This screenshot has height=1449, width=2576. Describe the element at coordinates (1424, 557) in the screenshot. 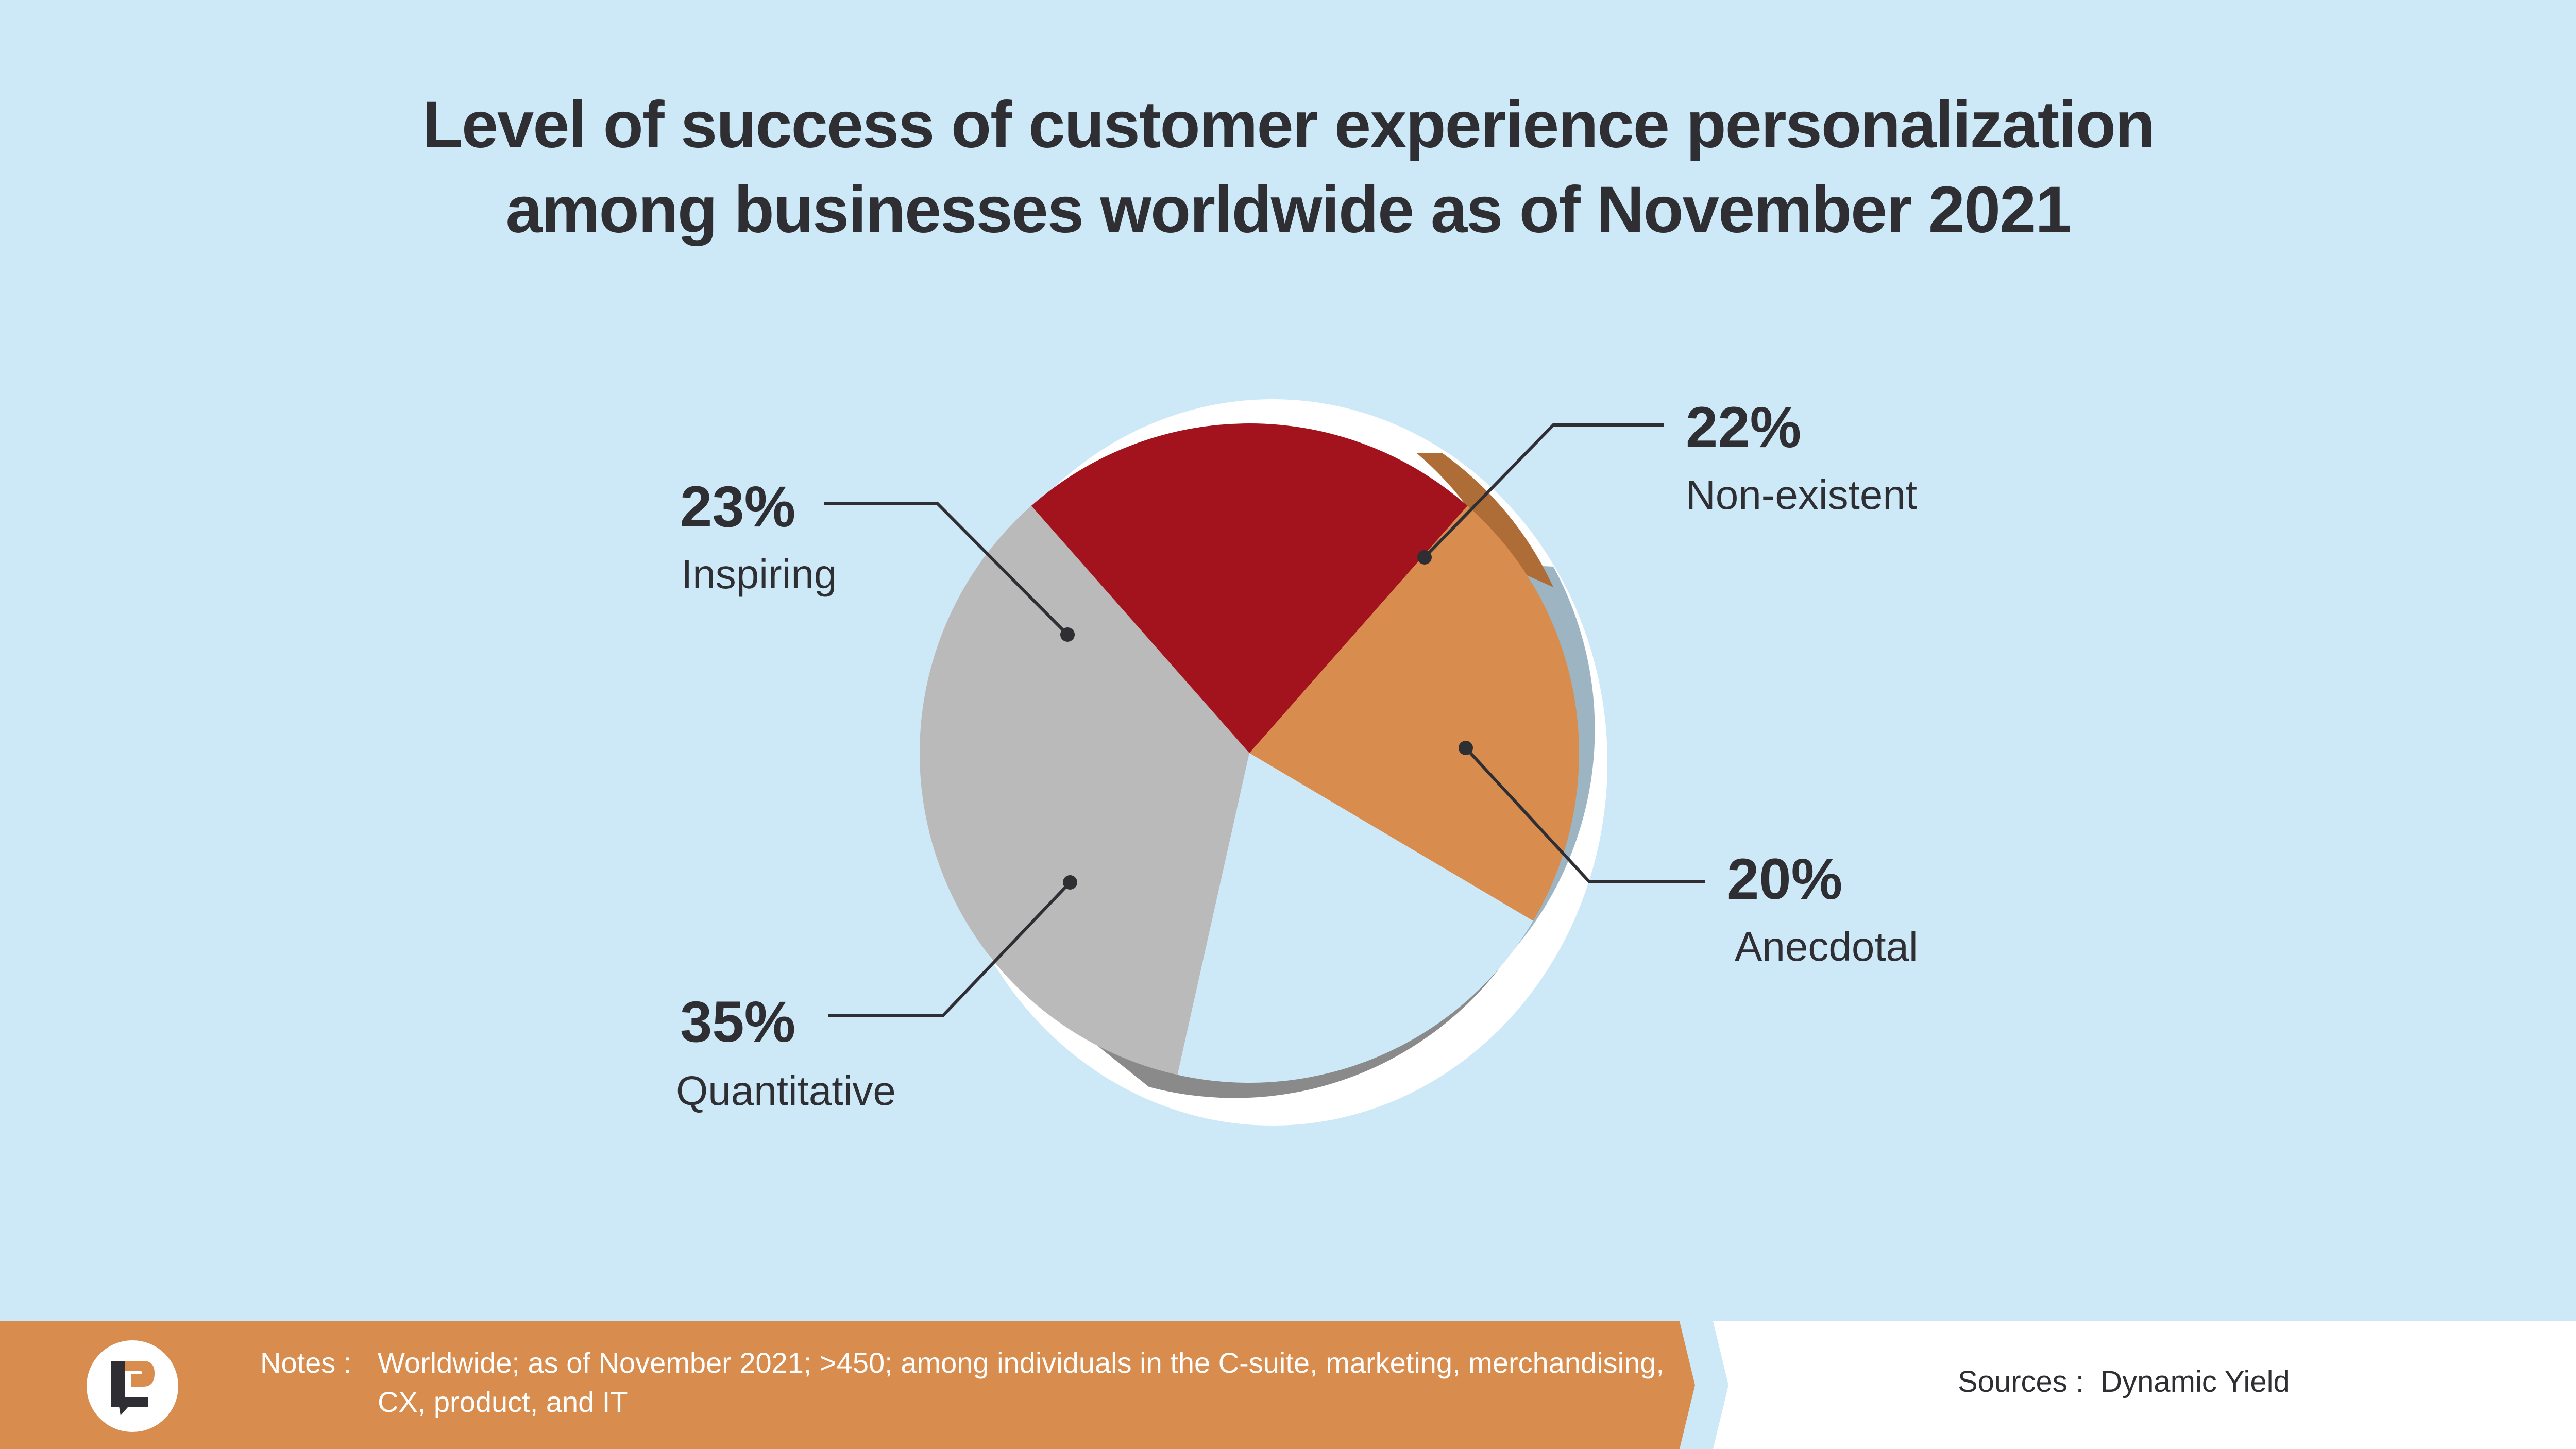

I see `callout-dot-non-existent` at that location.